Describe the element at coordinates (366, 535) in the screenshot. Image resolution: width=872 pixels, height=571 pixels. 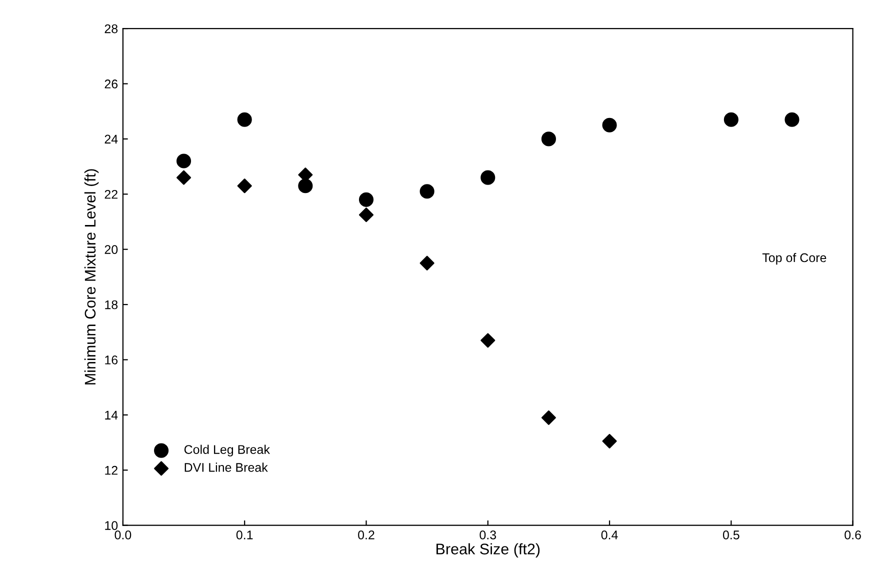
I see `x-tick-label: 0.2` at that location.